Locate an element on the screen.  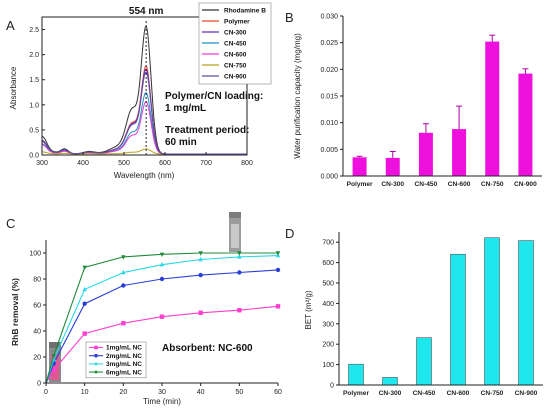
legend-label: 2mg/mL NC is located at coordinates (124, 356).